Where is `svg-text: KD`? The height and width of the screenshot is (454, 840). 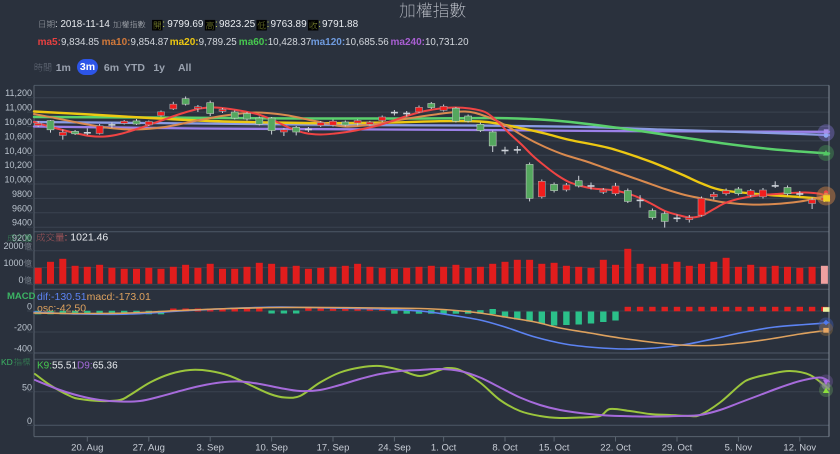 svg-text: KD is located at coordinates (7, 362).